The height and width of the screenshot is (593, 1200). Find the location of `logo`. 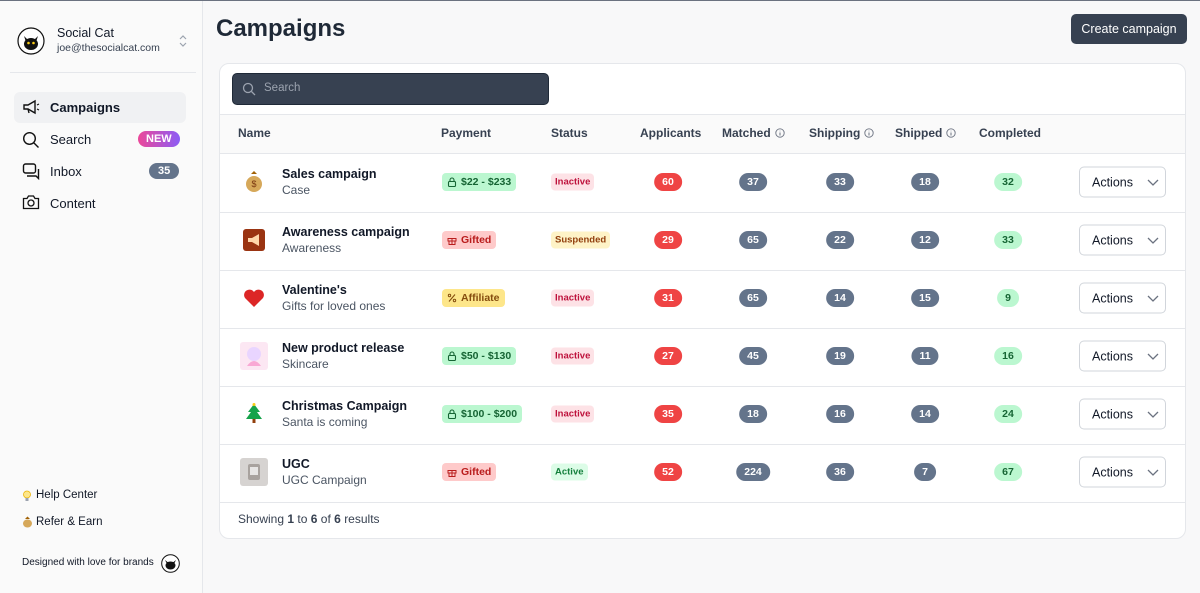

logo is located at coordinates (170, 563).